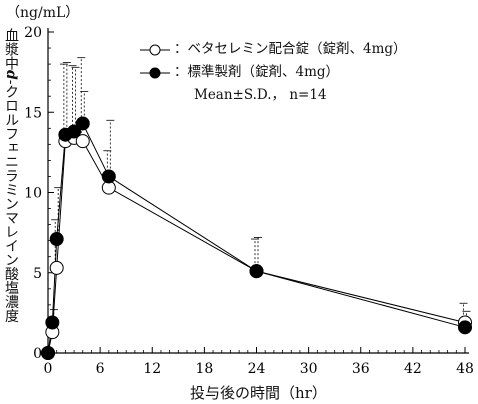 The width and height of the screenshot is (478, 404). Describe the element at coordinates (361, 369) in the screenshot. I see `x-tick-label: 36` at that location.